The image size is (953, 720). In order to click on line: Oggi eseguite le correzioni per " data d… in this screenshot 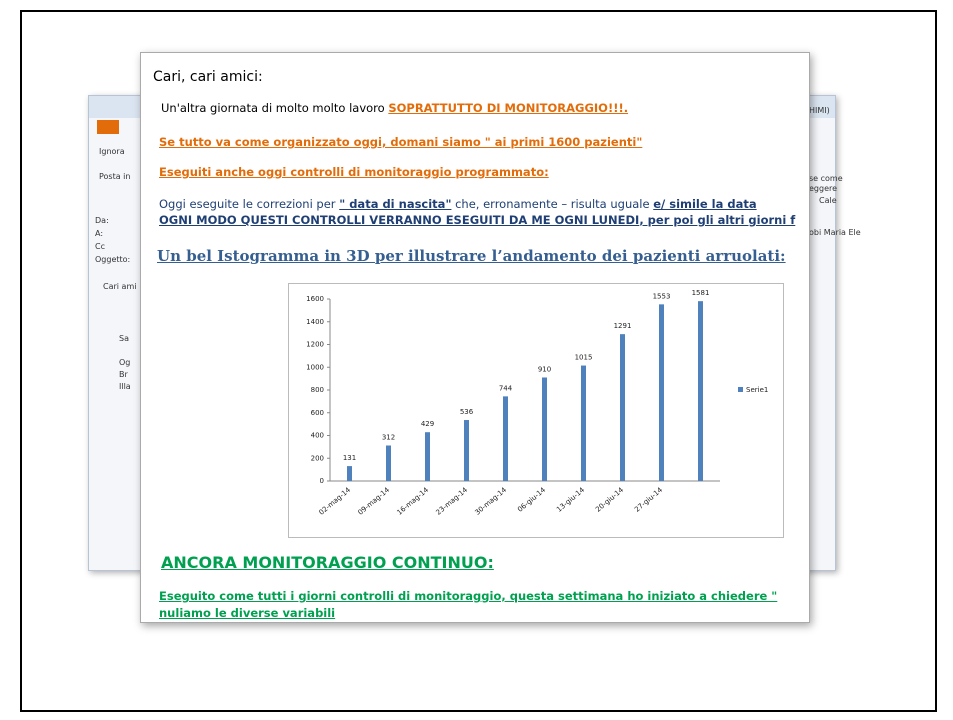, I will do `click(458, 204)`.